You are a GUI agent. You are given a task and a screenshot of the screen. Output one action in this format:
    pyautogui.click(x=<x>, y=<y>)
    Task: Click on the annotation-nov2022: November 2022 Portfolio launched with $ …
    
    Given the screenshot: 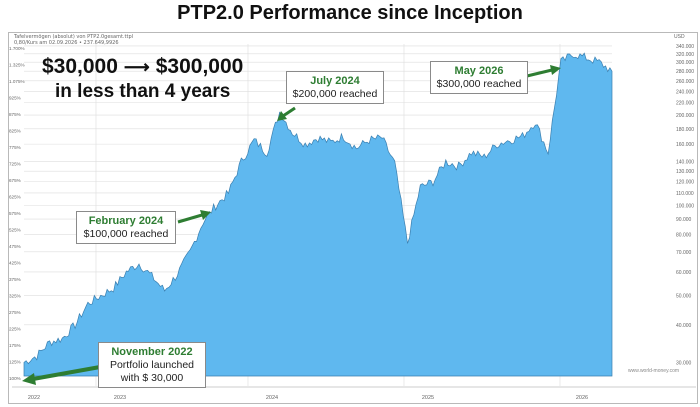 What is the action you would take?
    pyautogui.click(x=152, y=365)
    